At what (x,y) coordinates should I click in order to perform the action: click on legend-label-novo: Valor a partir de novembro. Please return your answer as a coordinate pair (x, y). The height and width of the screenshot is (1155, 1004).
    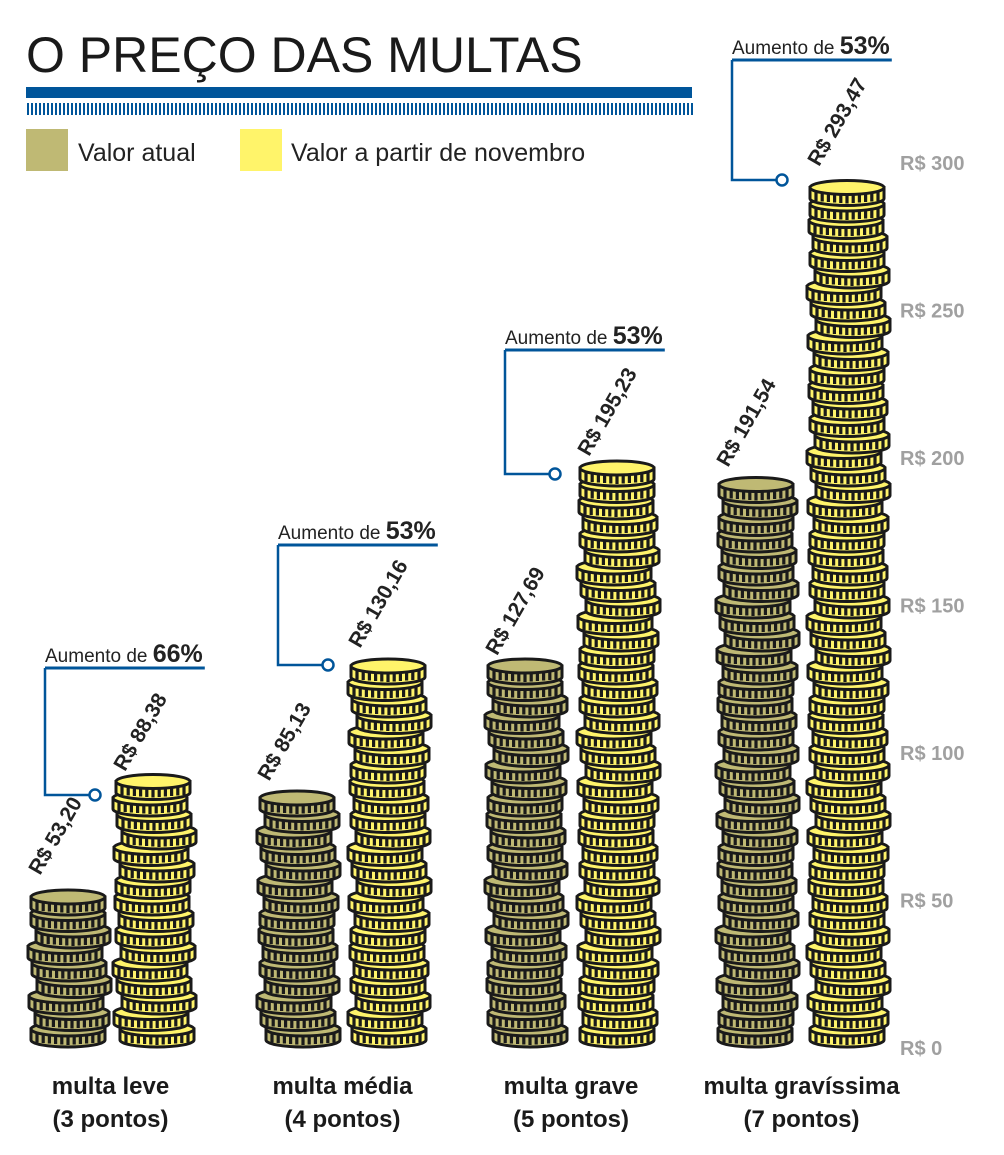
    Looking at the image, I should click on (438, 153).